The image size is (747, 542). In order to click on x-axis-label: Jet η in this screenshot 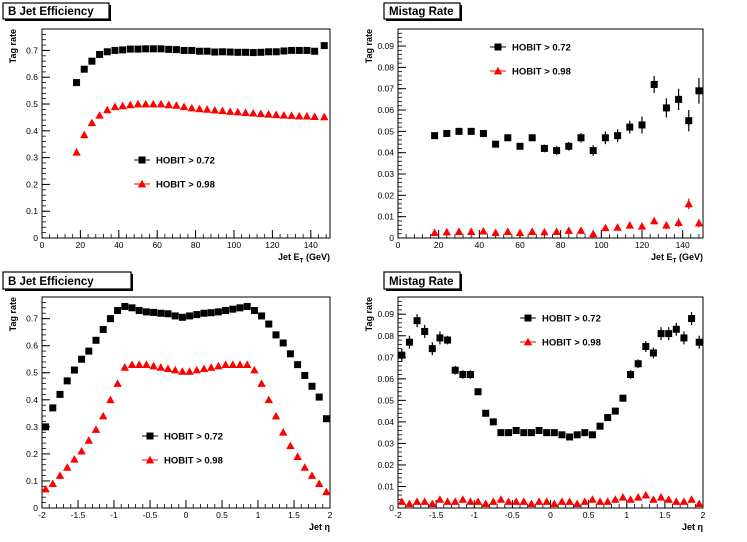, I will do `click(319, 527)`.